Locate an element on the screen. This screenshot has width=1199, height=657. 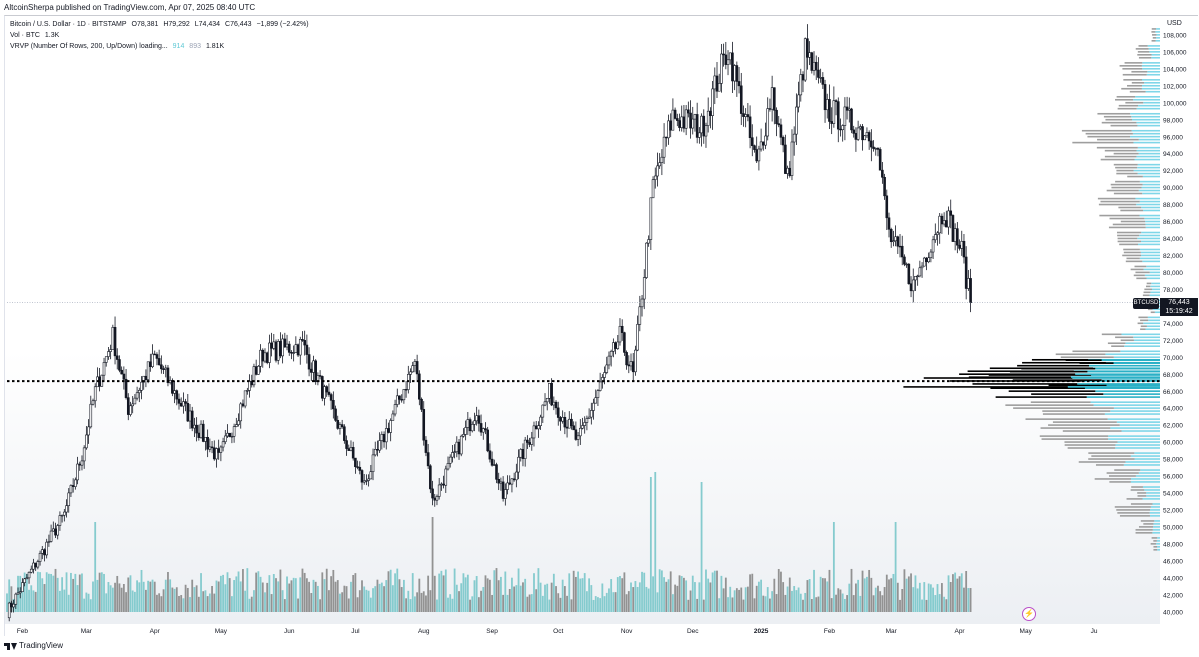
y-tick-label: 60,000 is located at coordinates (1173, 443).